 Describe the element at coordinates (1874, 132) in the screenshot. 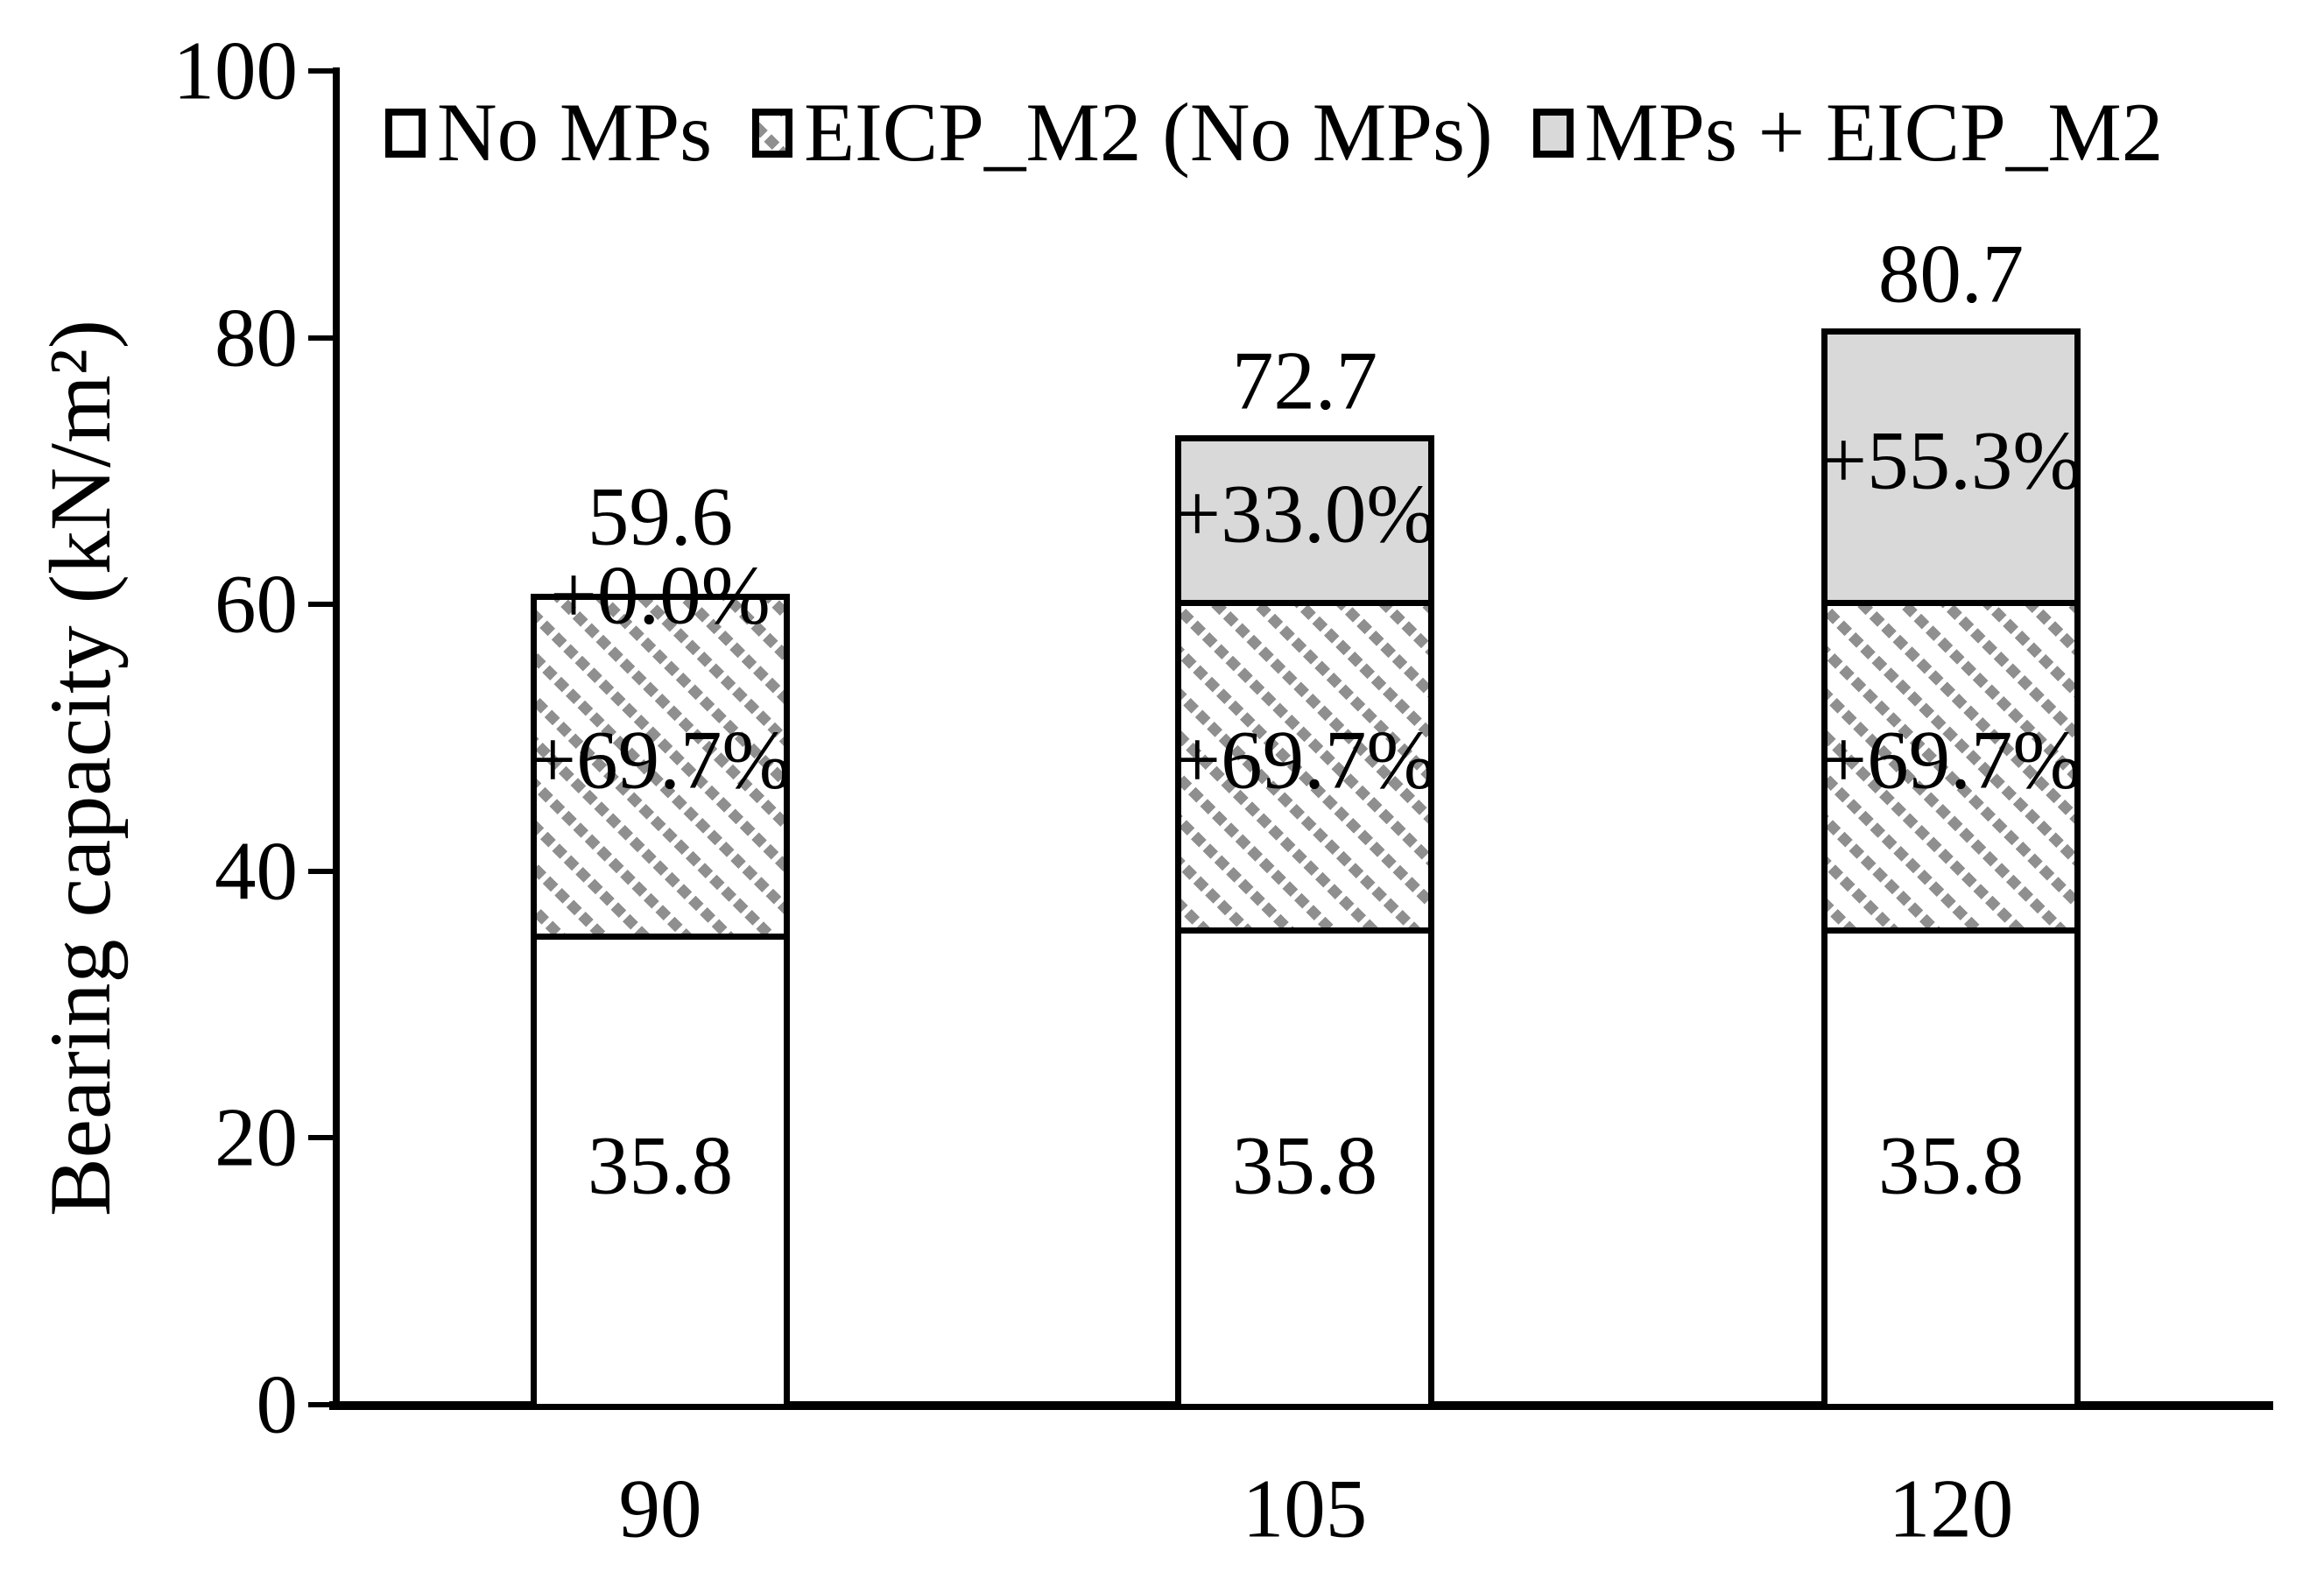

I see `legend-label: MPs + EICP_M2` at that location.